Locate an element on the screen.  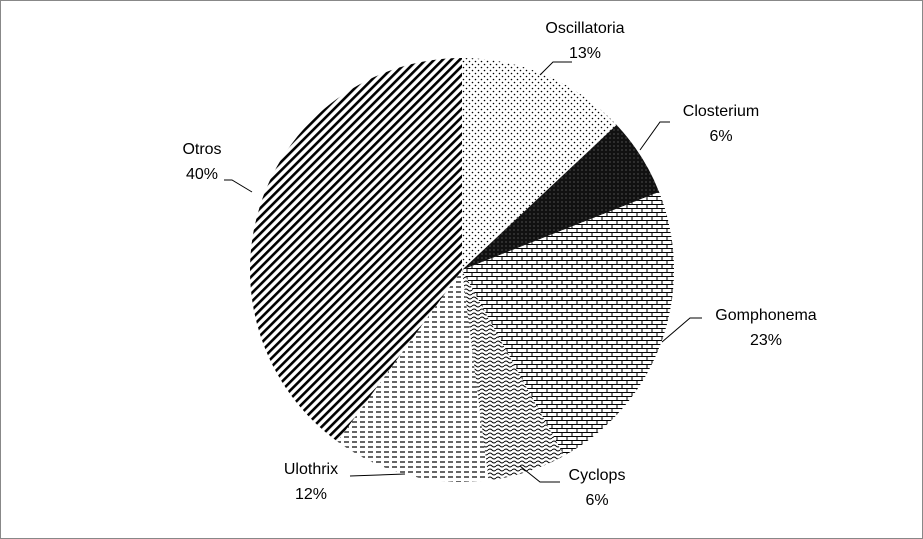
slice-label: Ulothrix is located at coordinates (311, 469).